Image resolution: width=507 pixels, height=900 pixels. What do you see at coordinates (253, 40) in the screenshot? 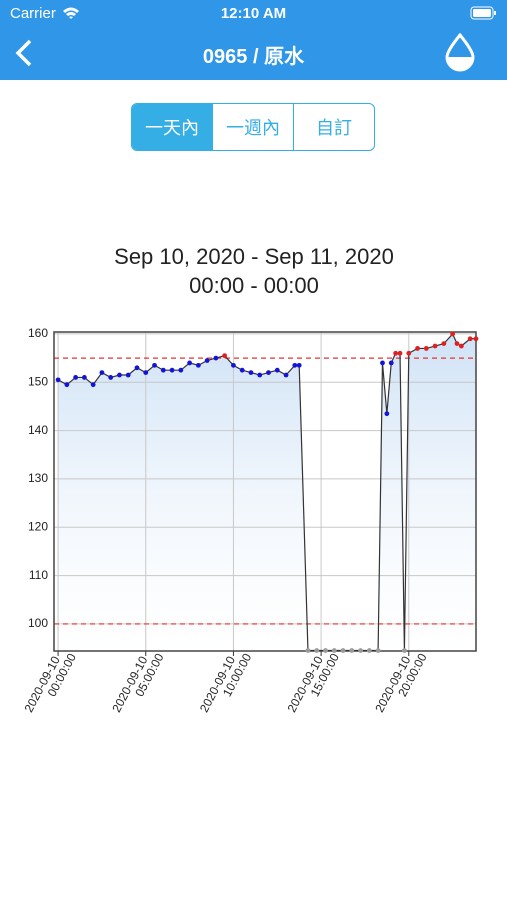
I see `nav-bar: Carrier 12:10 AM 0965 / 原水` at bounding box center [253, 40].